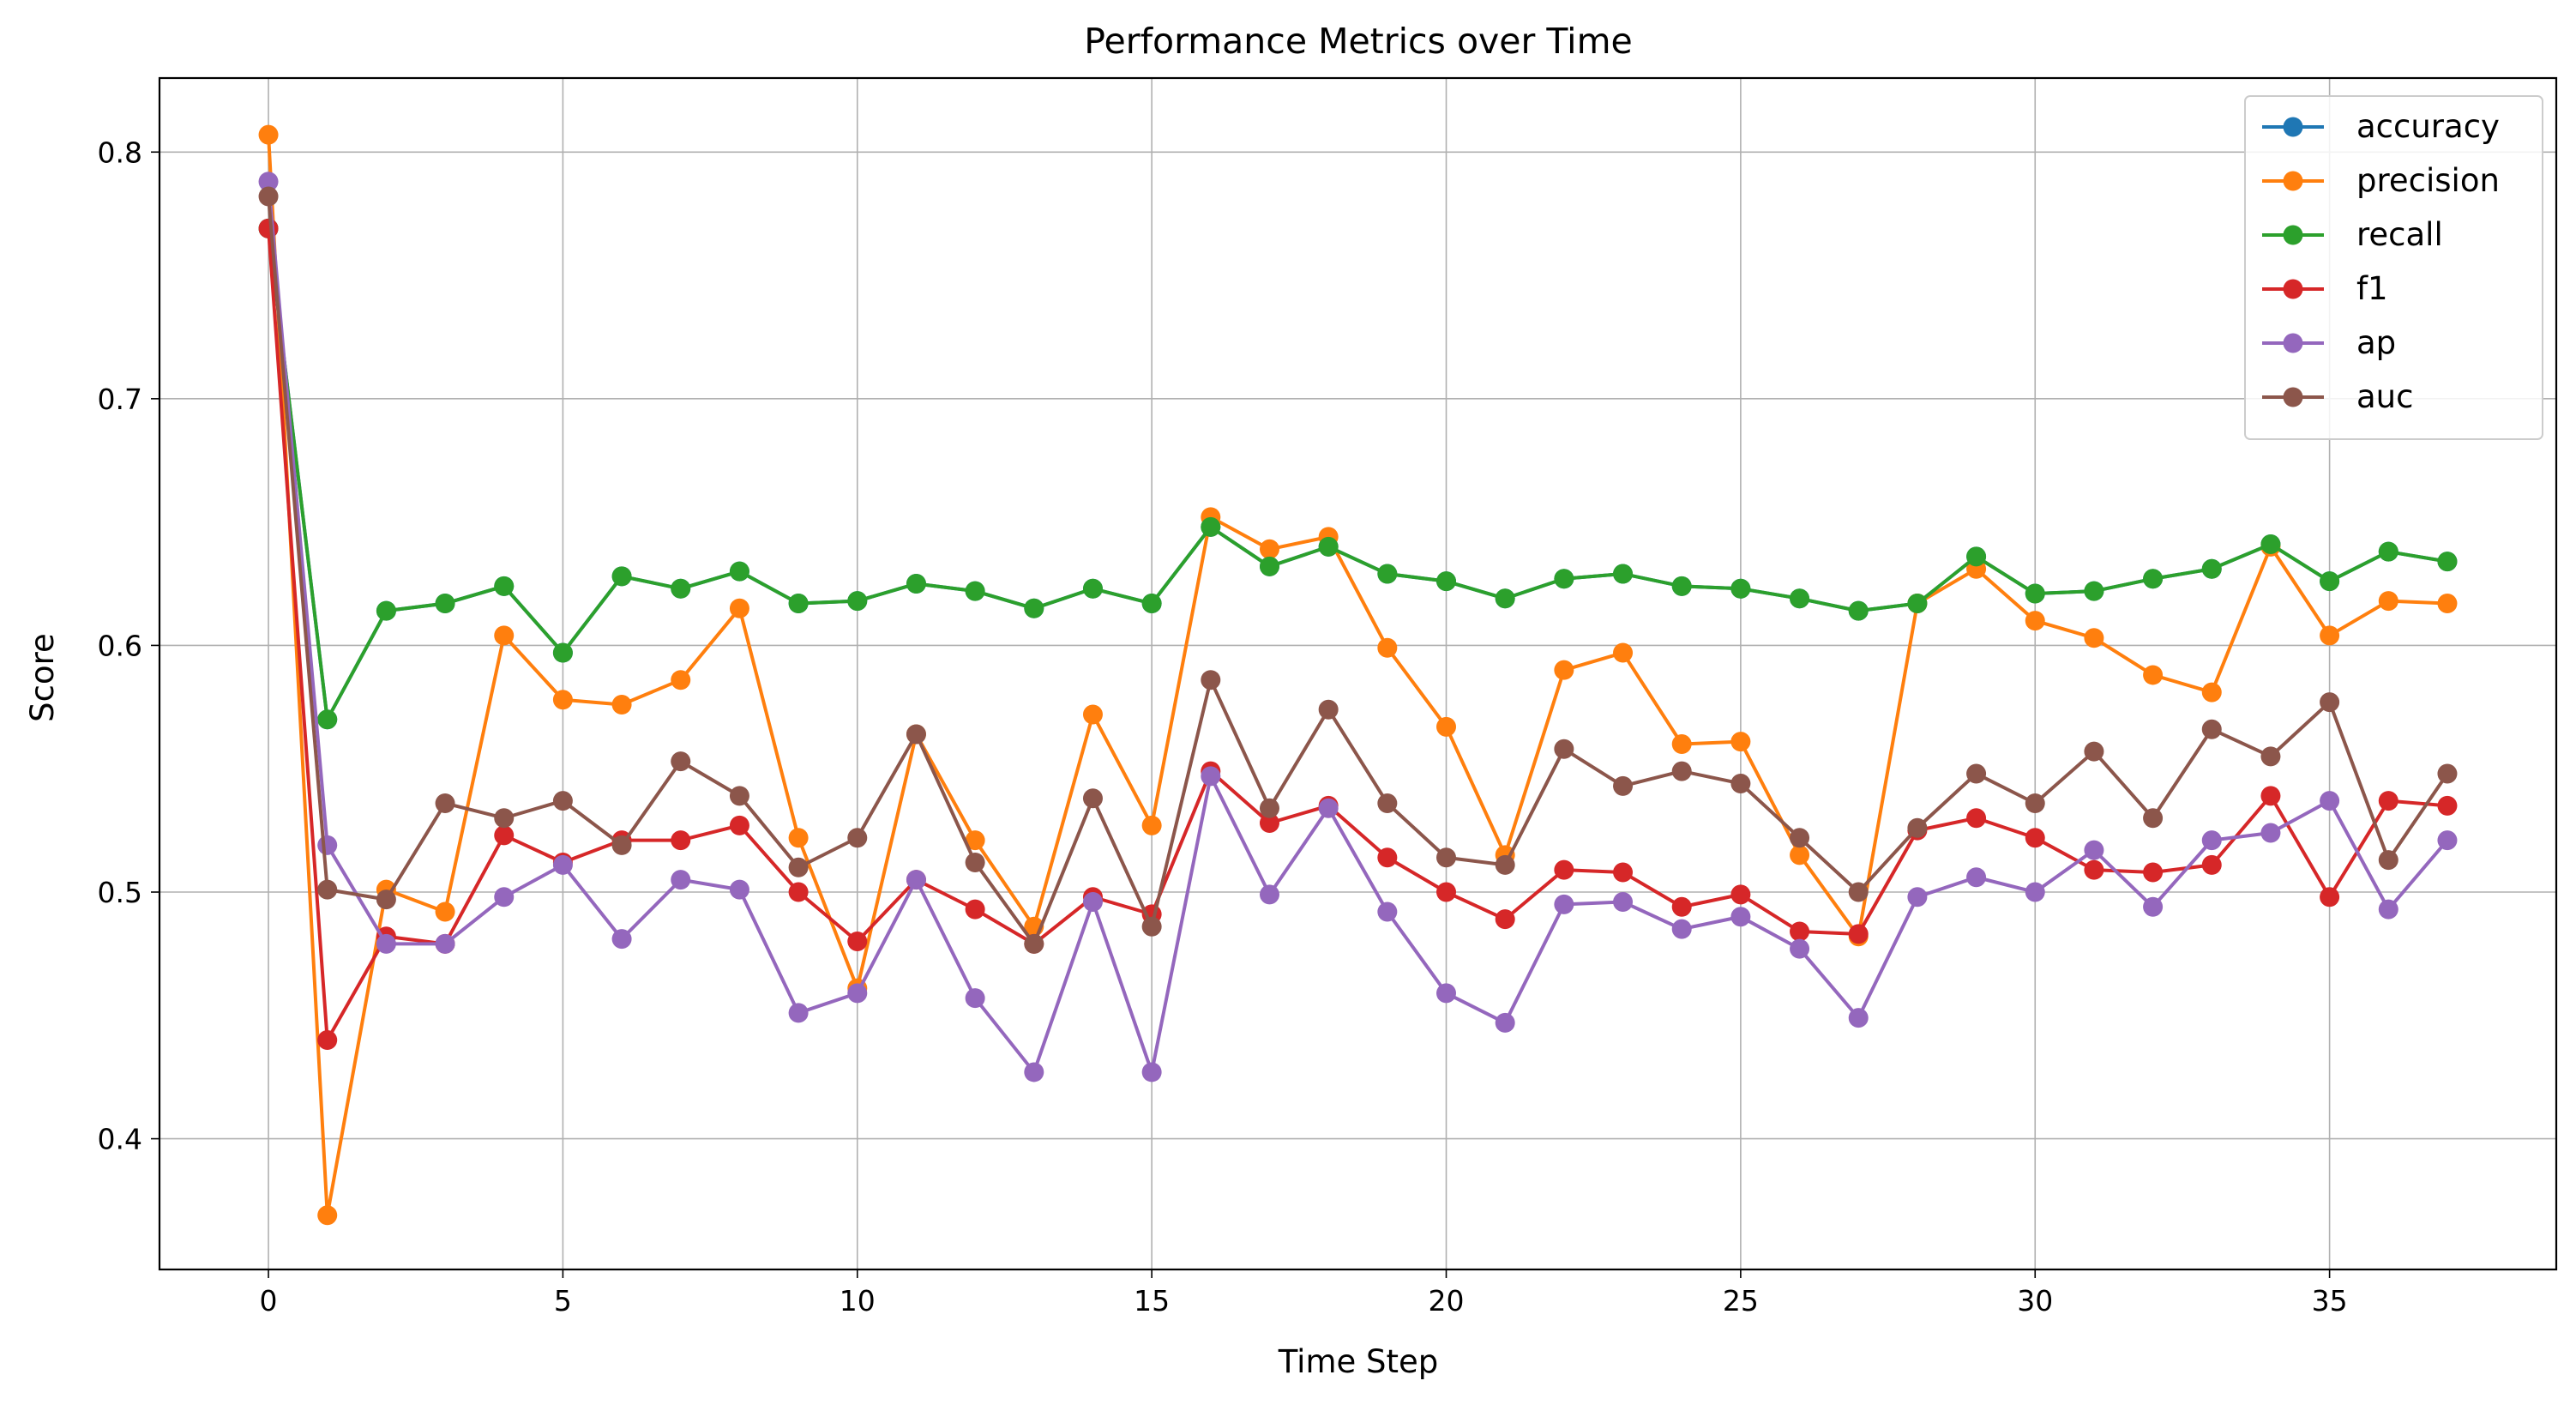 The width and height of the screenshot is (2576, 1405). I want to click on chart-title: Performance Metrics over Time, so click(1358, 41).